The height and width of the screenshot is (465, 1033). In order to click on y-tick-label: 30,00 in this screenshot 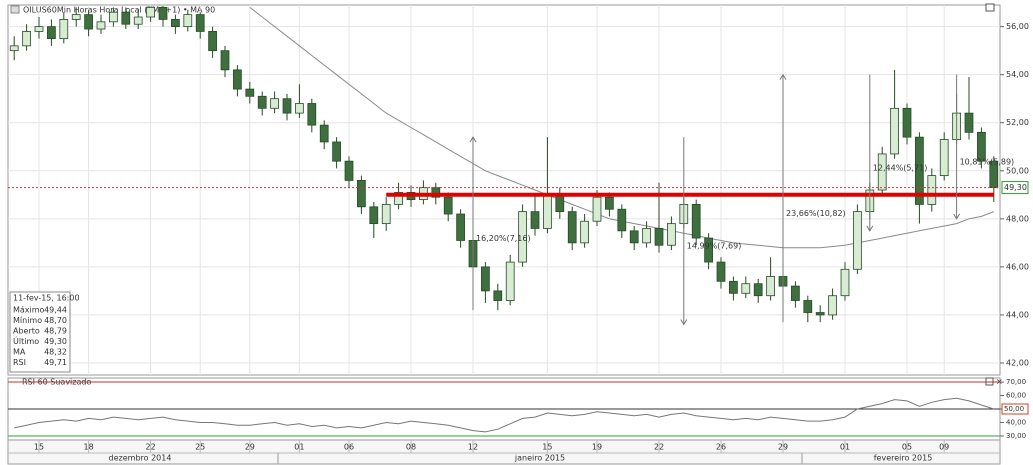, I will do `click(1016, 436)`.